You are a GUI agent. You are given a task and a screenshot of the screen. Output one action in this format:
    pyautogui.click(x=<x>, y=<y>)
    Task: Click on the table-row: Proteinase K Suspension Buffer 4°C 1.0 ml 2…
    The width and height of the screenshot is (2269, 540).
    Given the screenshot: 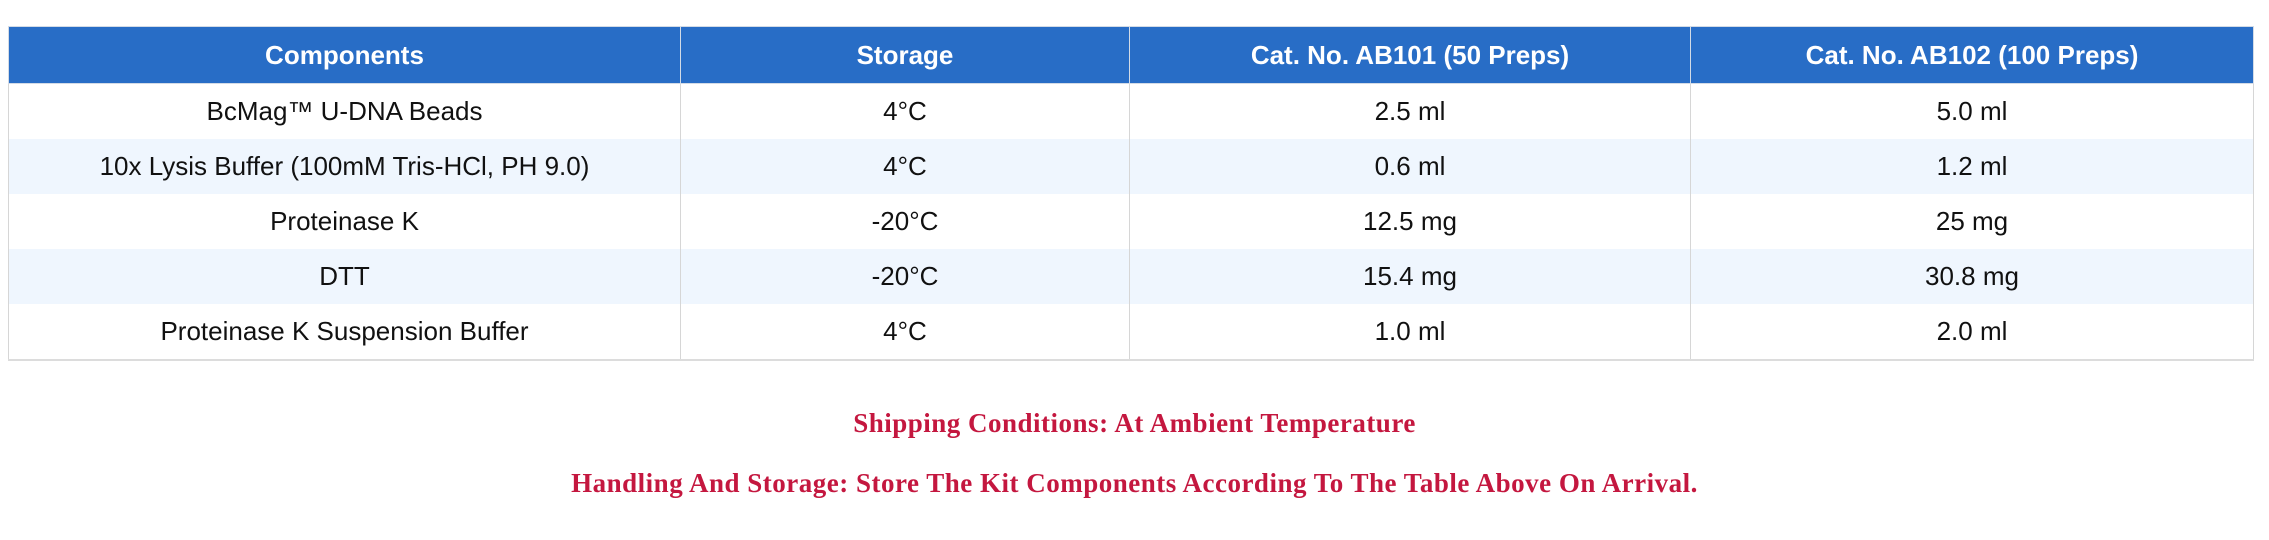 What is the action you would take?
    pyautogui.click(x=1131, y=332)
    